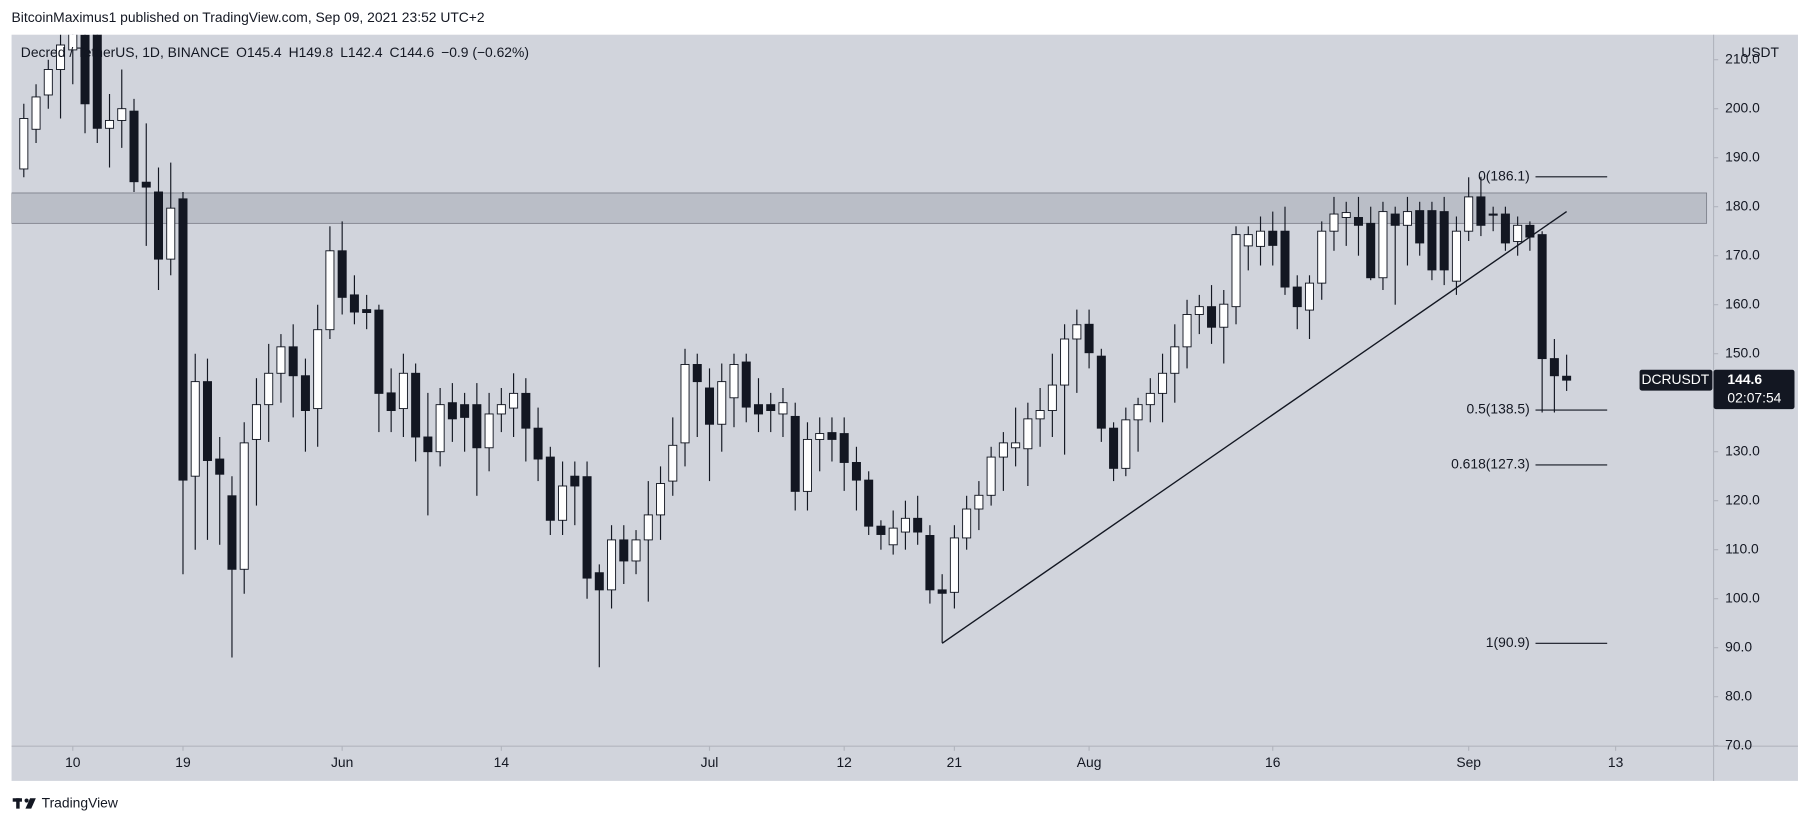 Image resolution: width=1813 pixels, height=826 pixels. Describe the element at coordinates (1089, 762) in the screenshot. I see `x-tick-label: Aug` at that location.